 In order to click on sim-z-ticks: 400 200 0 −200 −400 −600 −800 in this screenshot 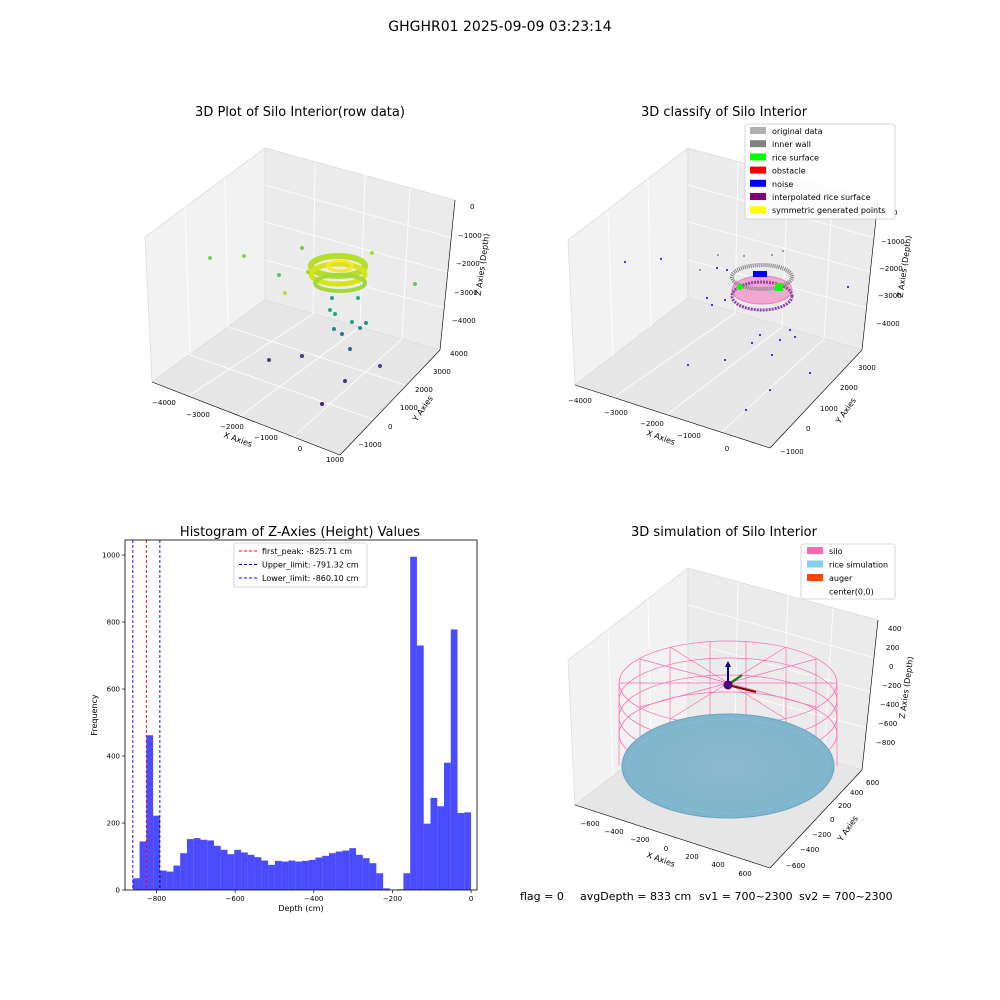, I will do `click(888, 686)`.